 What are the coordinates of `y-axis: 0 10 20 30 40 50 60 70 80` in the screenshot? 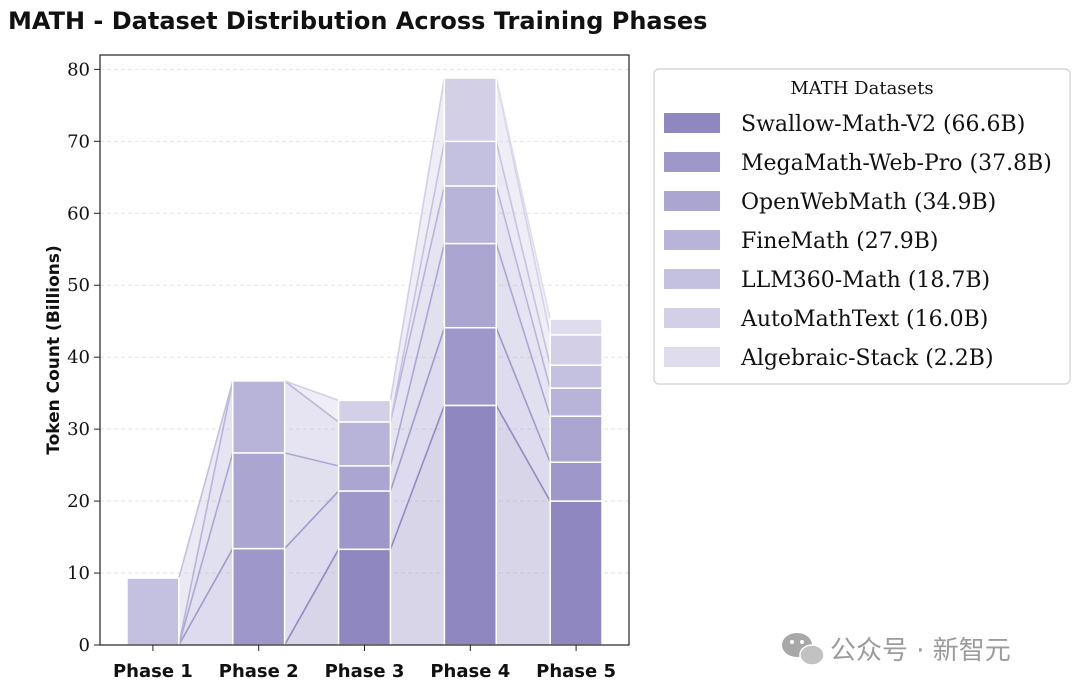 It's located at (83, 357).